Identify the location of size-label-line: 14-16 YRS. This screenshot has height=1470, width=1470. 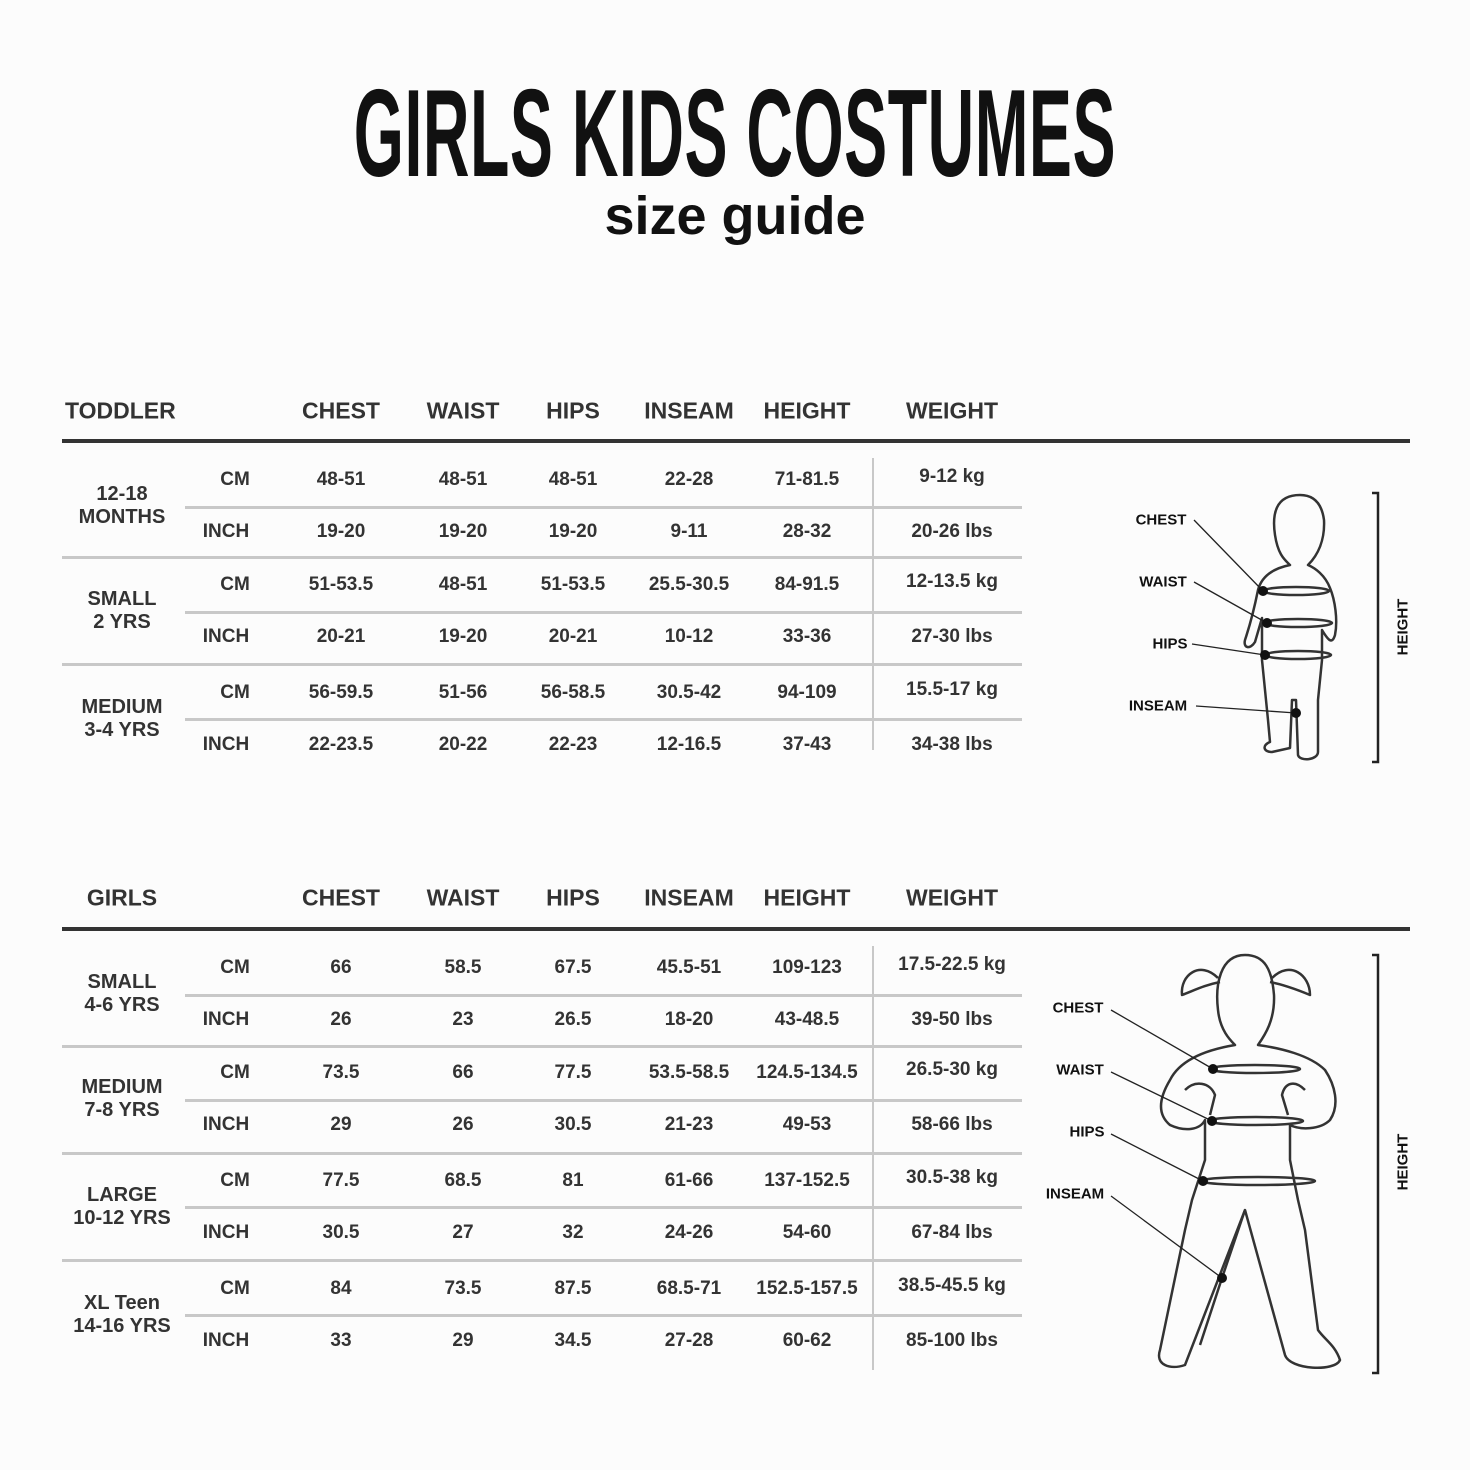
(122, 1326).